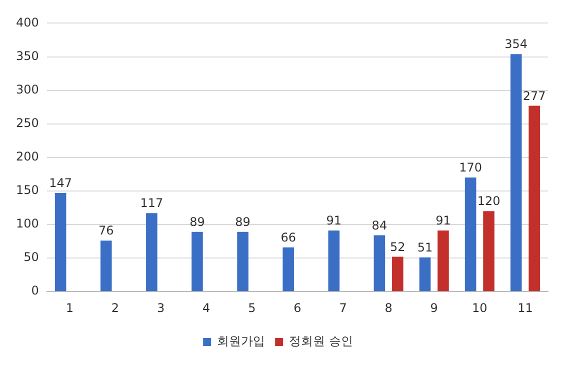 This screenshot has width=562, height=366. Describe the element at coordinates (241, 341) in the screenshot. I see `legend-label: 회원가입` at that location.